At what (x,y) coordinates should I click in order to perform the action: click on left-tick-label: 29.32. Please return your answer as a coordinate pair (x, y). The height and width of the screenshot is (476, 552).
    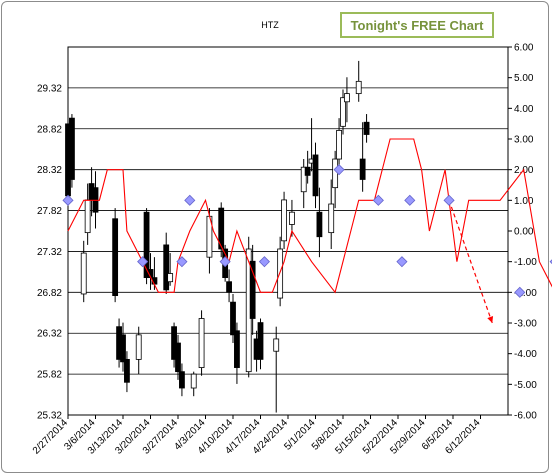
    Looking at the image, I should click on (49, 88).